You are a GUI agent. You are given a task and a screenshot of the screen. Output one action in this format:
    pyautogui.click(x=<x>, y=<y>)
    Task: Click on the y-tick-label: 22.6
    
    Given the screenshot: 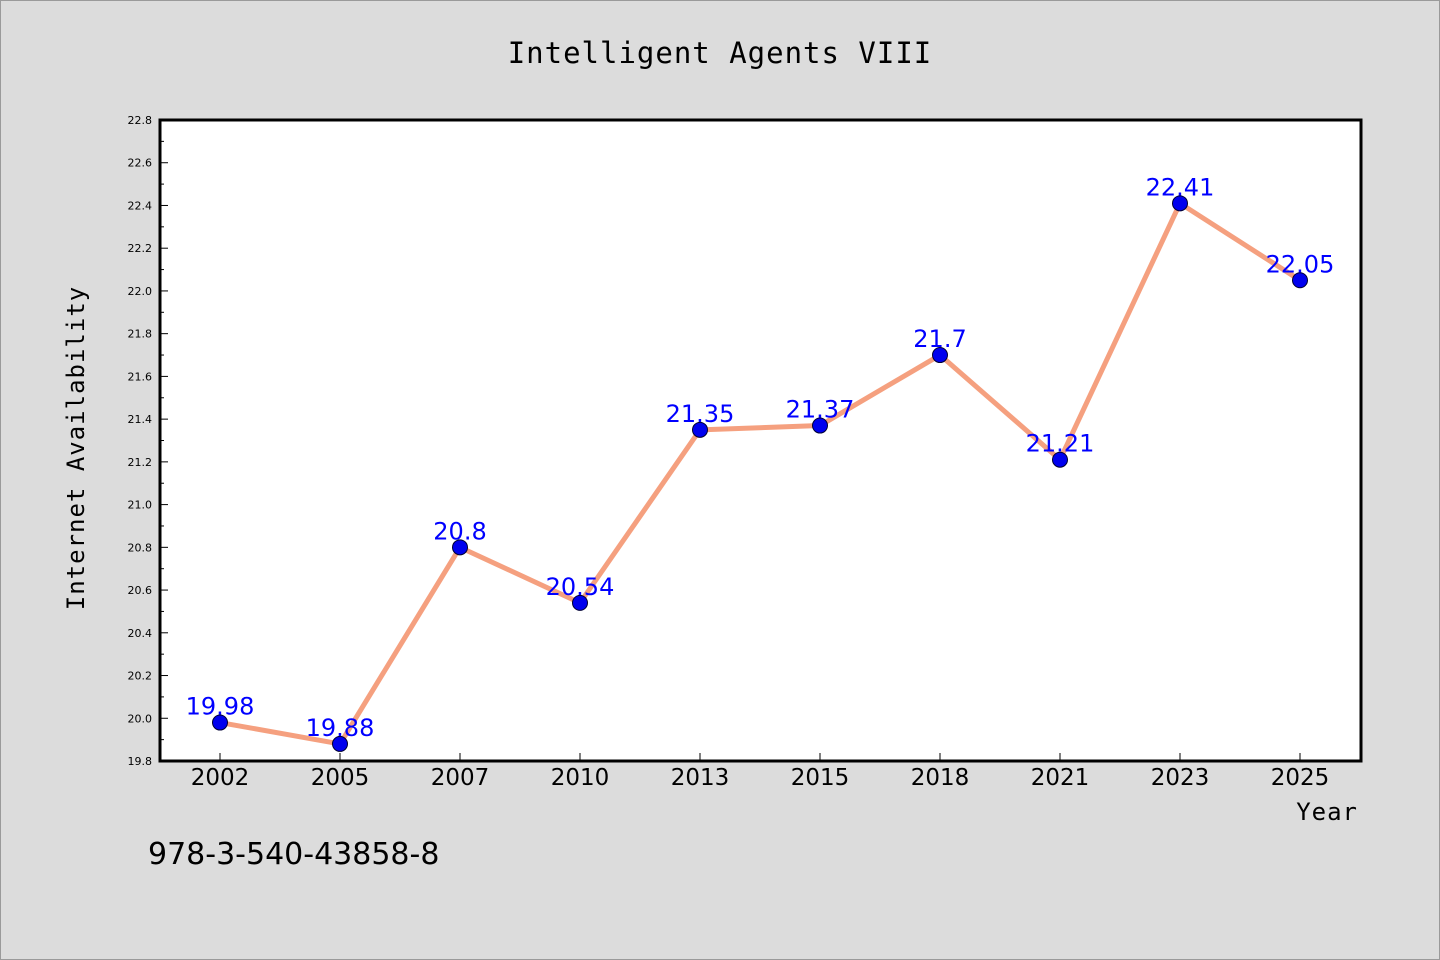 What is the action you would take?
    pyautogui.click(x=140, y=163)
    